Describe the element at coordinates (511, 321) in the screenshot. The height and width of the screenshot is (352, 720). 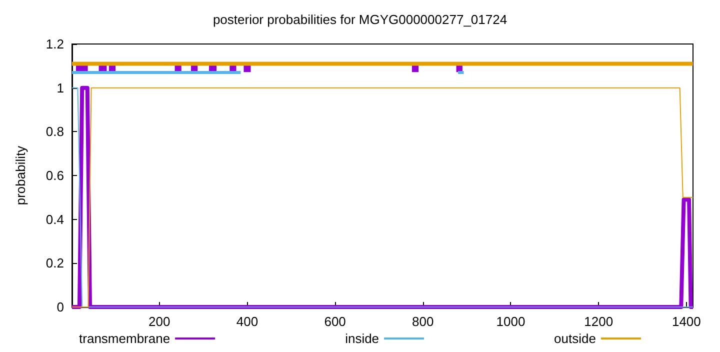
I see `x-tick-label: 1000` at that location.